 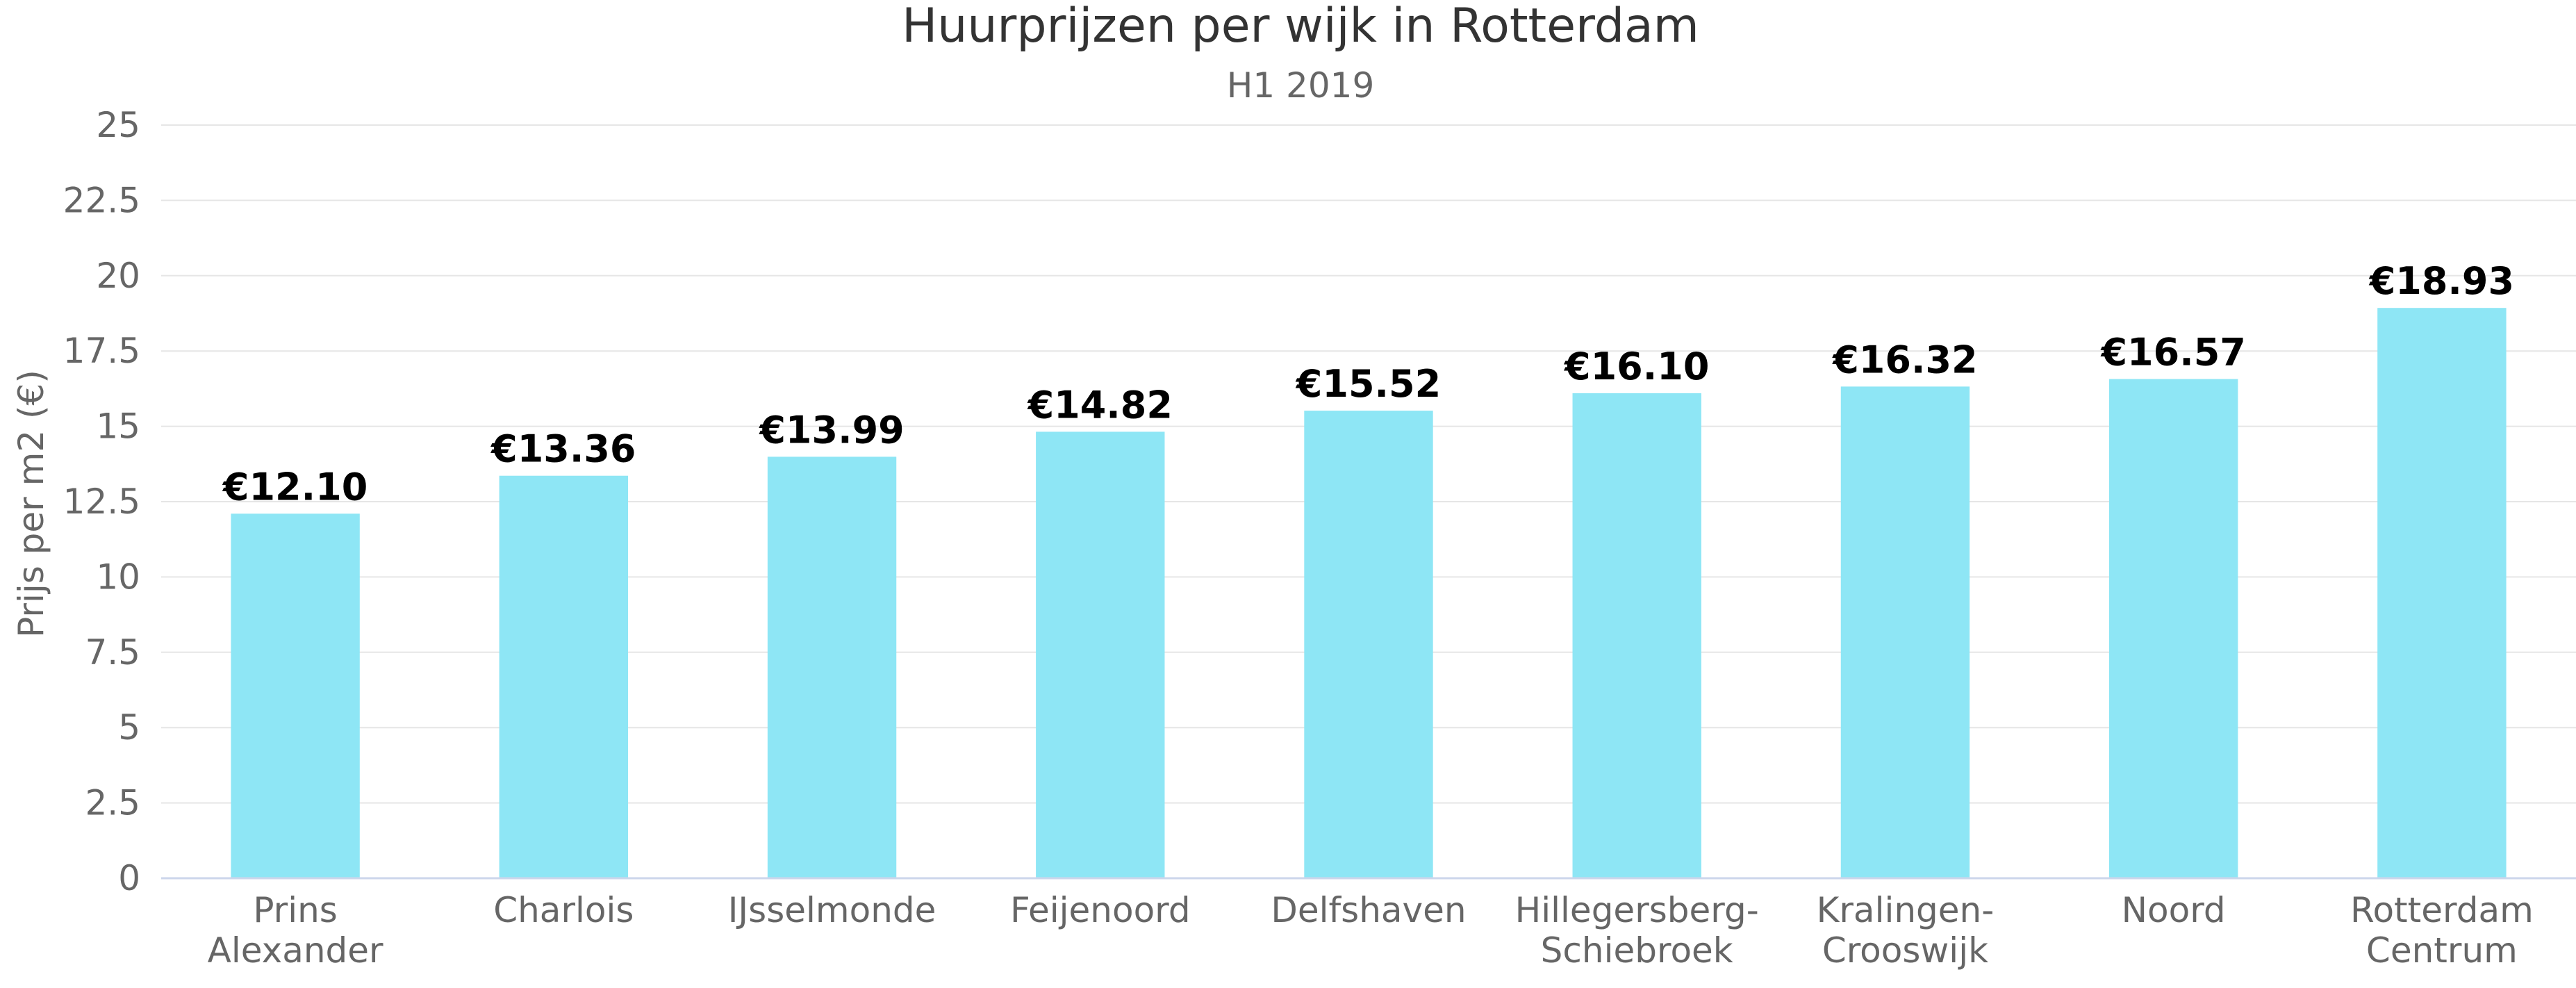 What do you see at coordinates (113, 803) in the screenshot?
I see `y-tick-label: 2.5` at bounding box center [113, 803].